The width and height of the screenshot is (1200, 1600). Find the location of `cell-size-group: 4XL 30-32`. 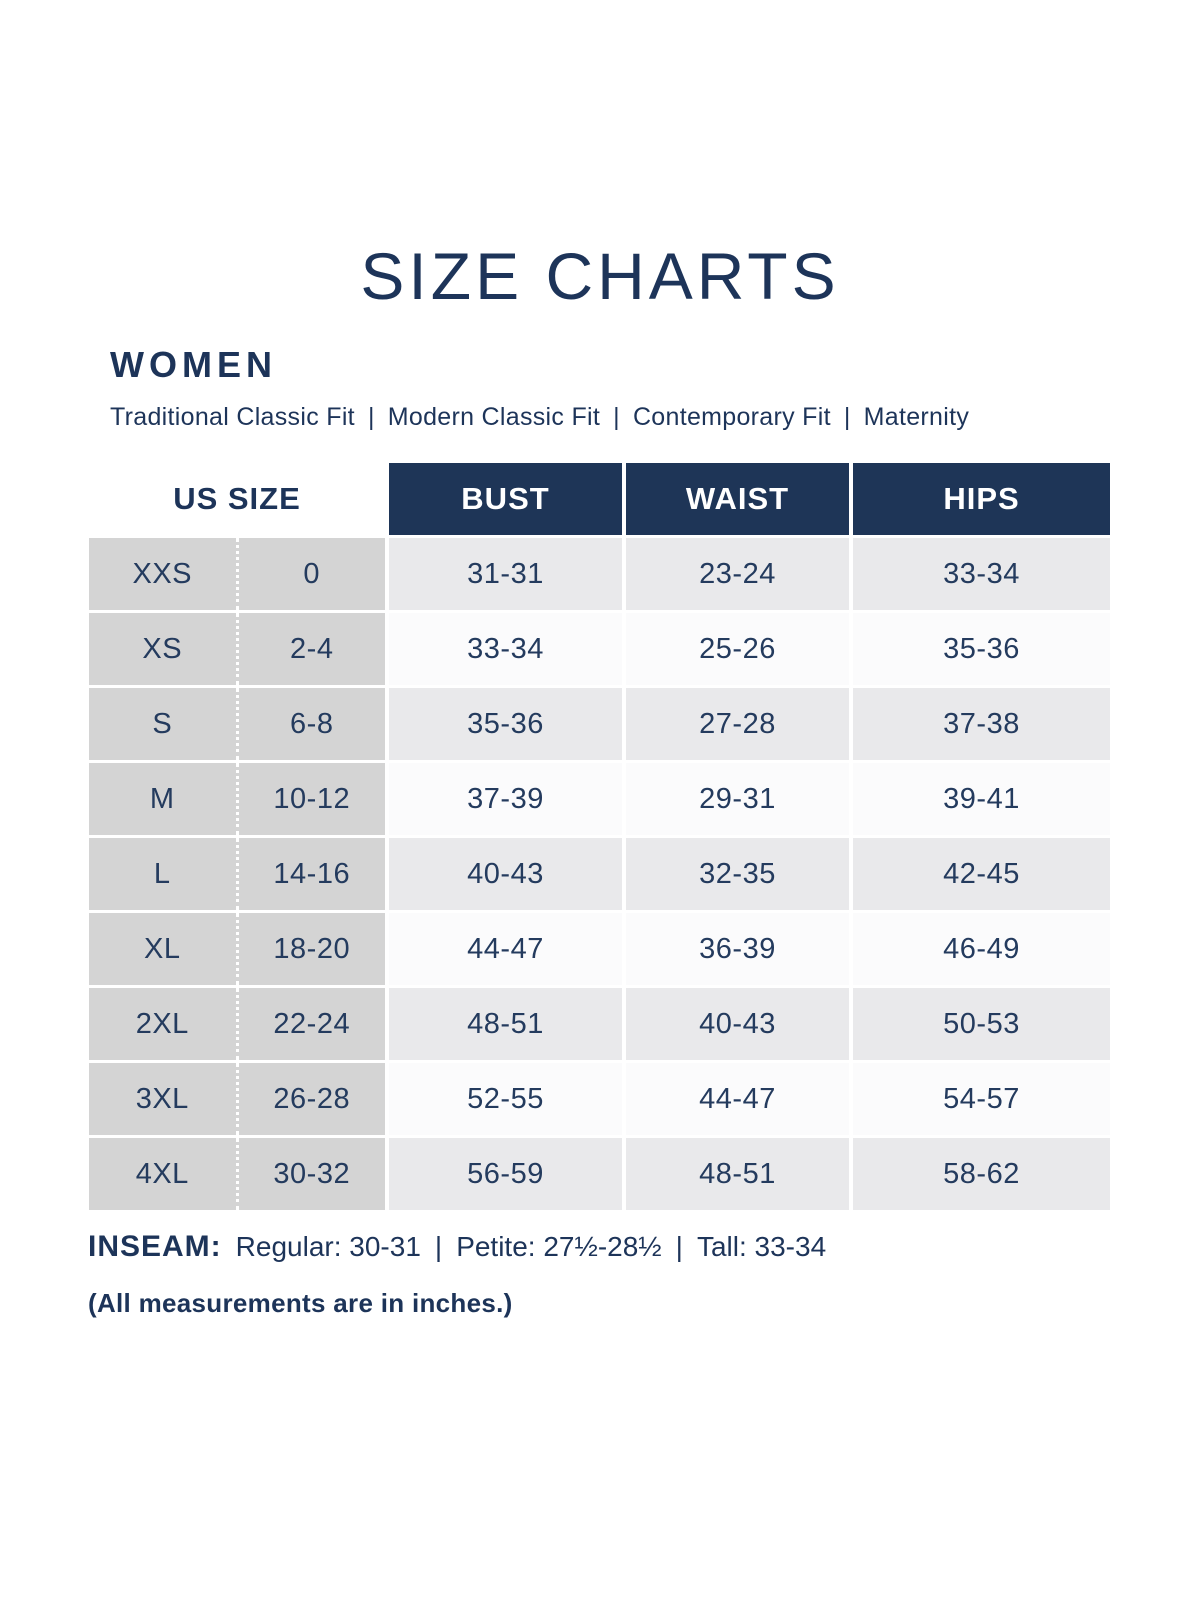

cell-size-group: 4XL 30-32 is located at coordinates (237, 1174).